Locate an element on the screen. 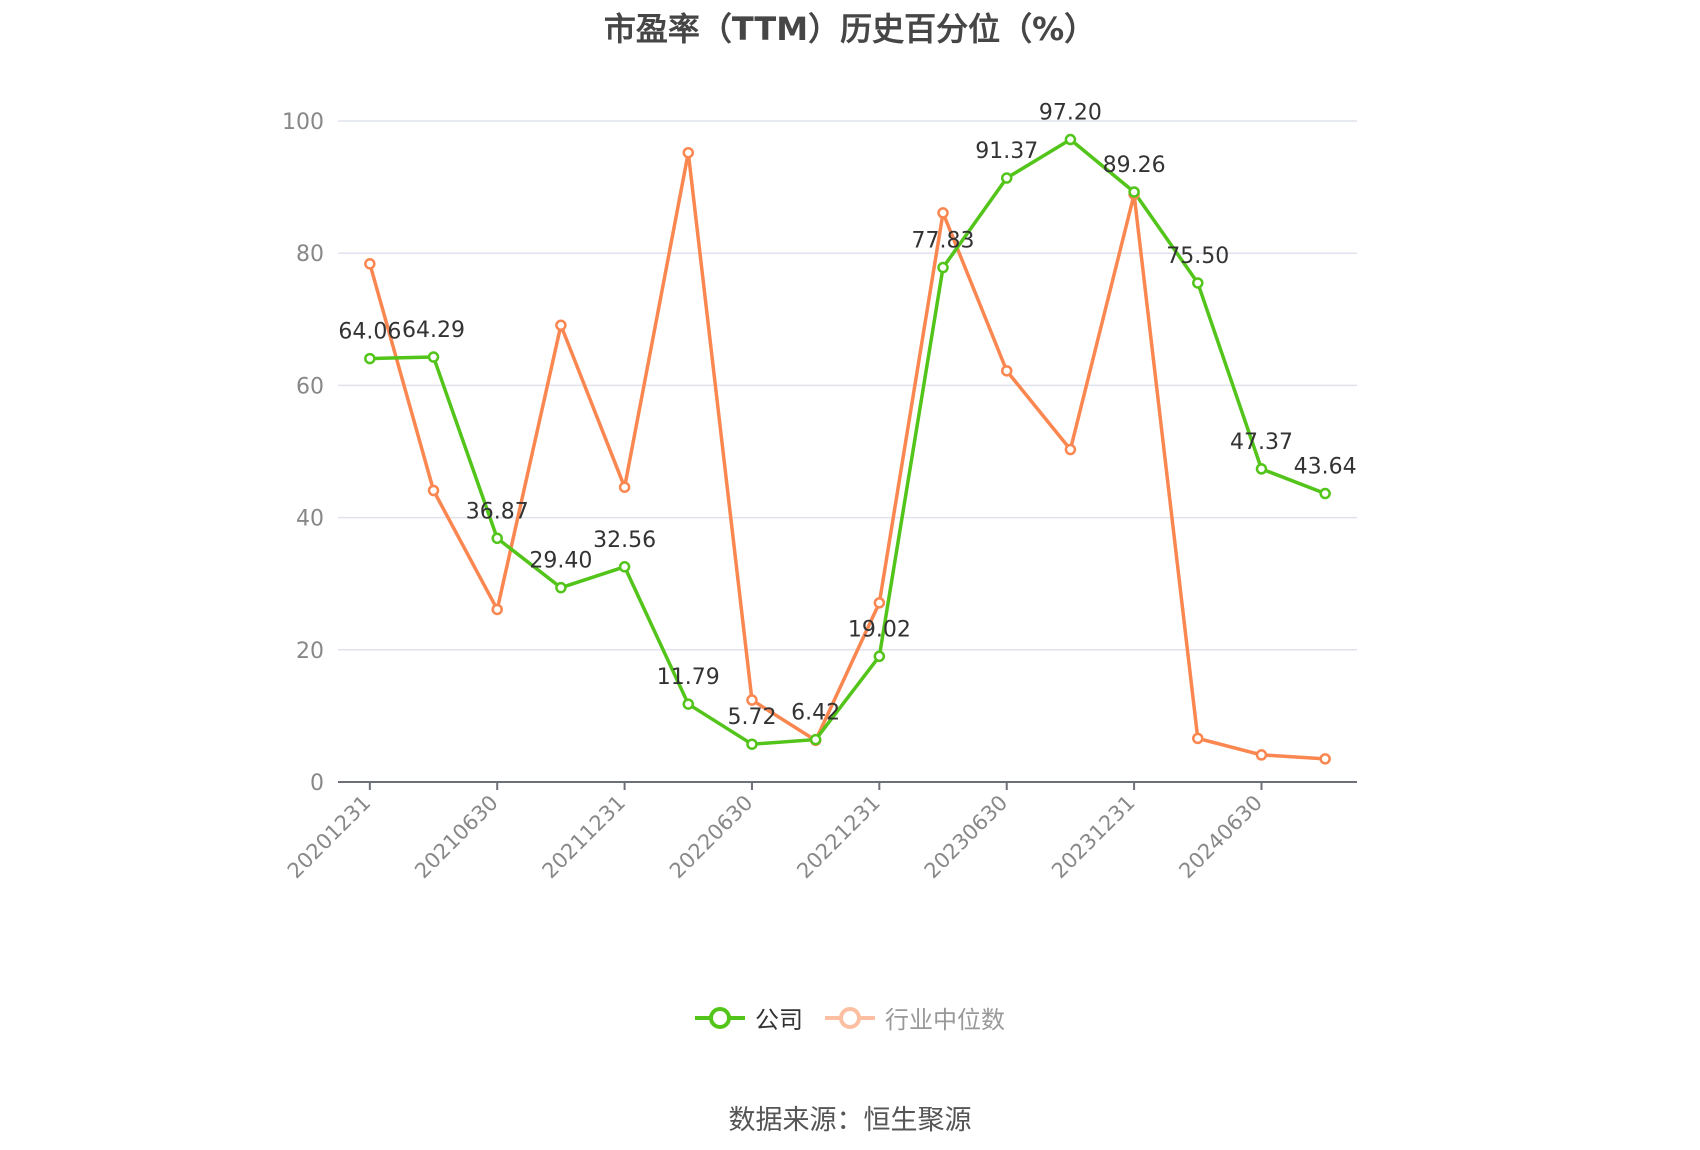 The height and width of the screenshot is (1150, 1700). data-label: 19.02 is located at coordinates (879, 629).